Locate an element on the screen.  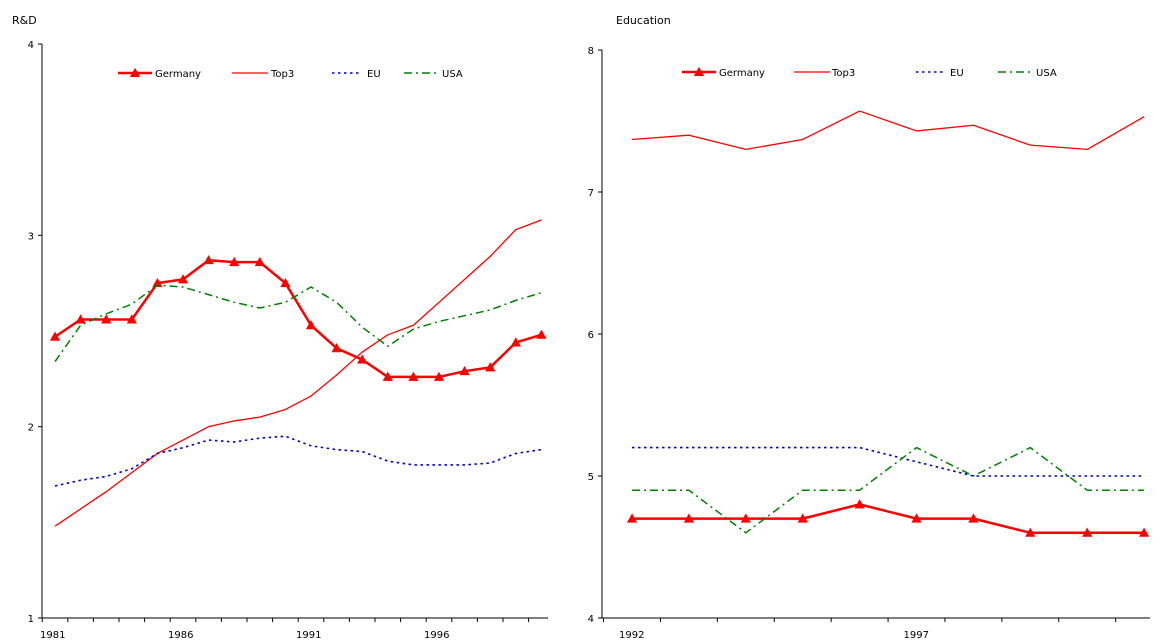
rd-series-usa is located at coordinates (298, 323).